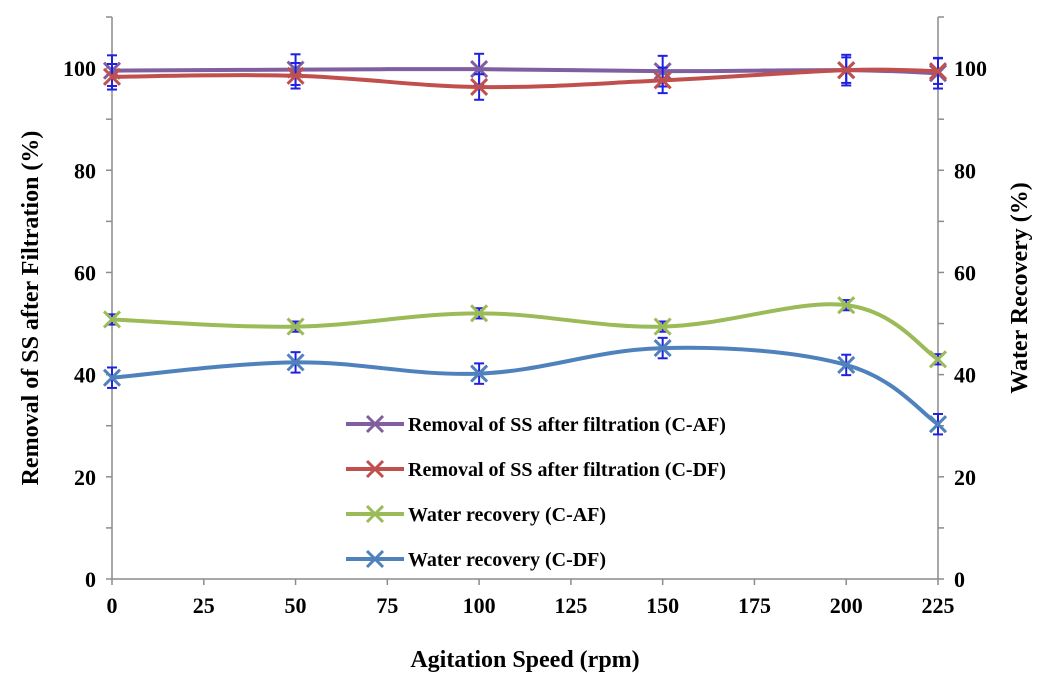 The height and width of the screenshot is (673, 1043). I want to click on y-axis-title: Removal of SS after Filtration (%), so click(31, 308).